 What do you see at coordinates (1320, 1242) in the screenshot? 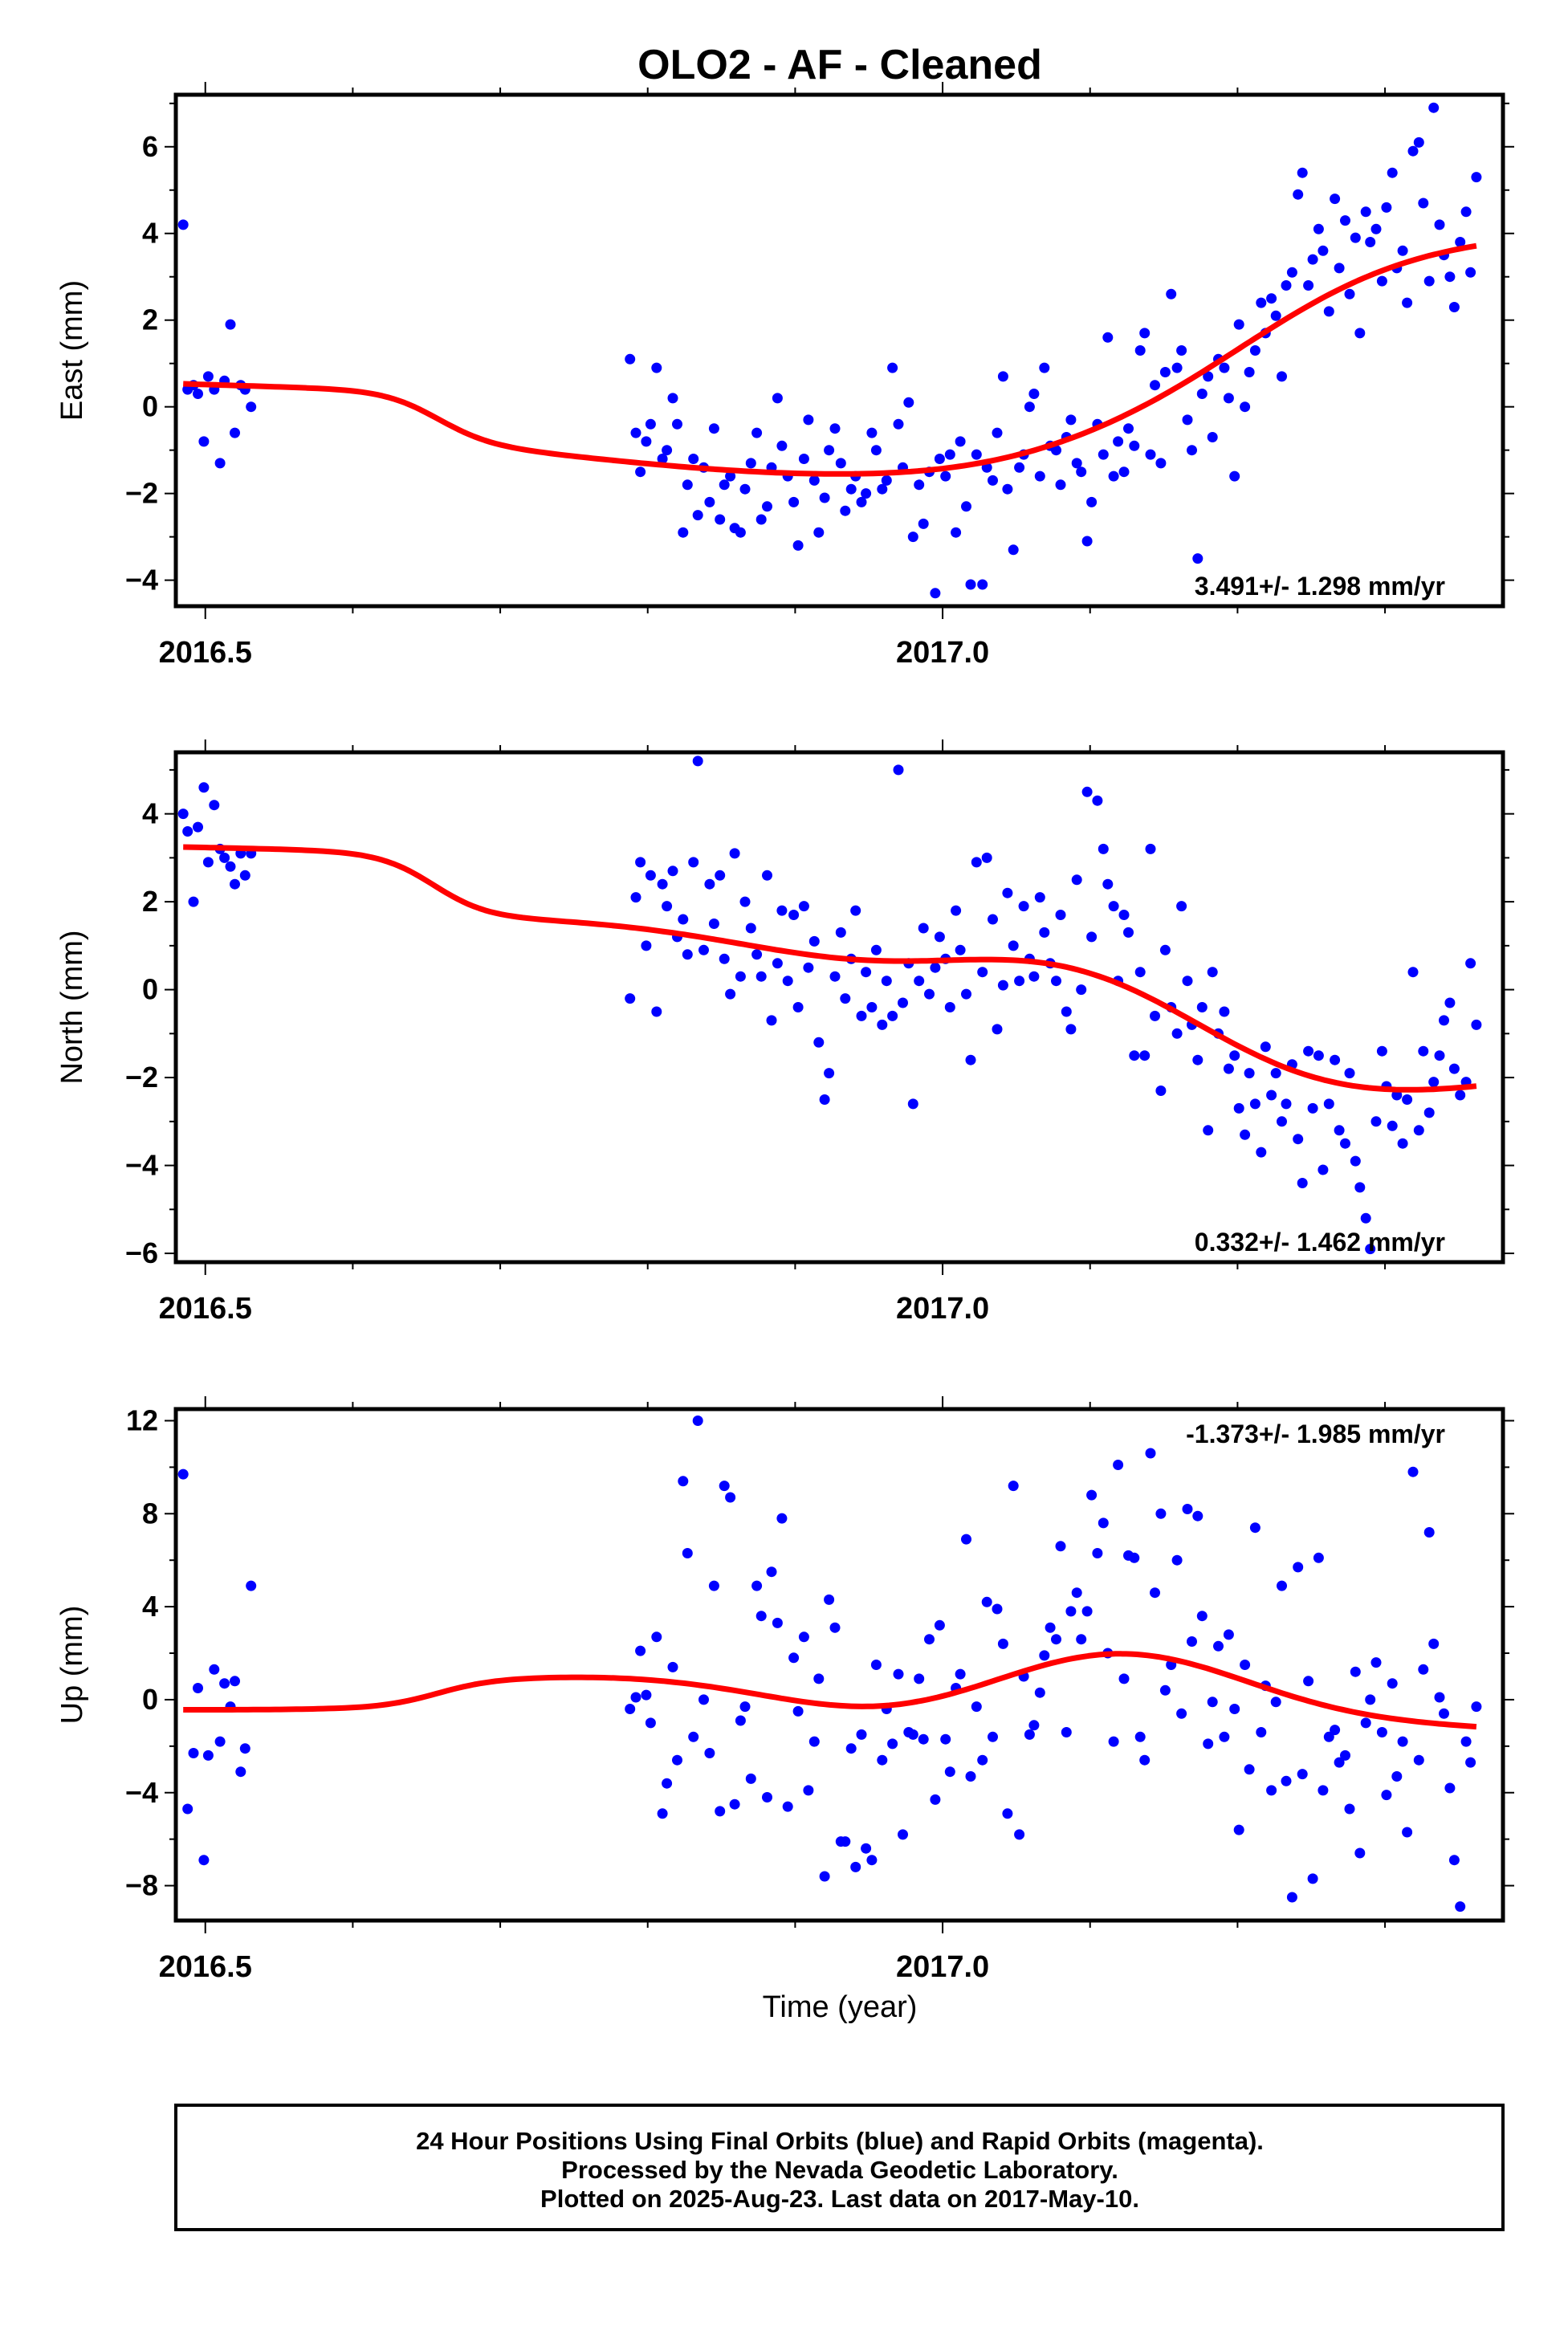
I see `rate-label: 0.332+/- 1.462 mm/yr` at bounding box center [1320, 1242].